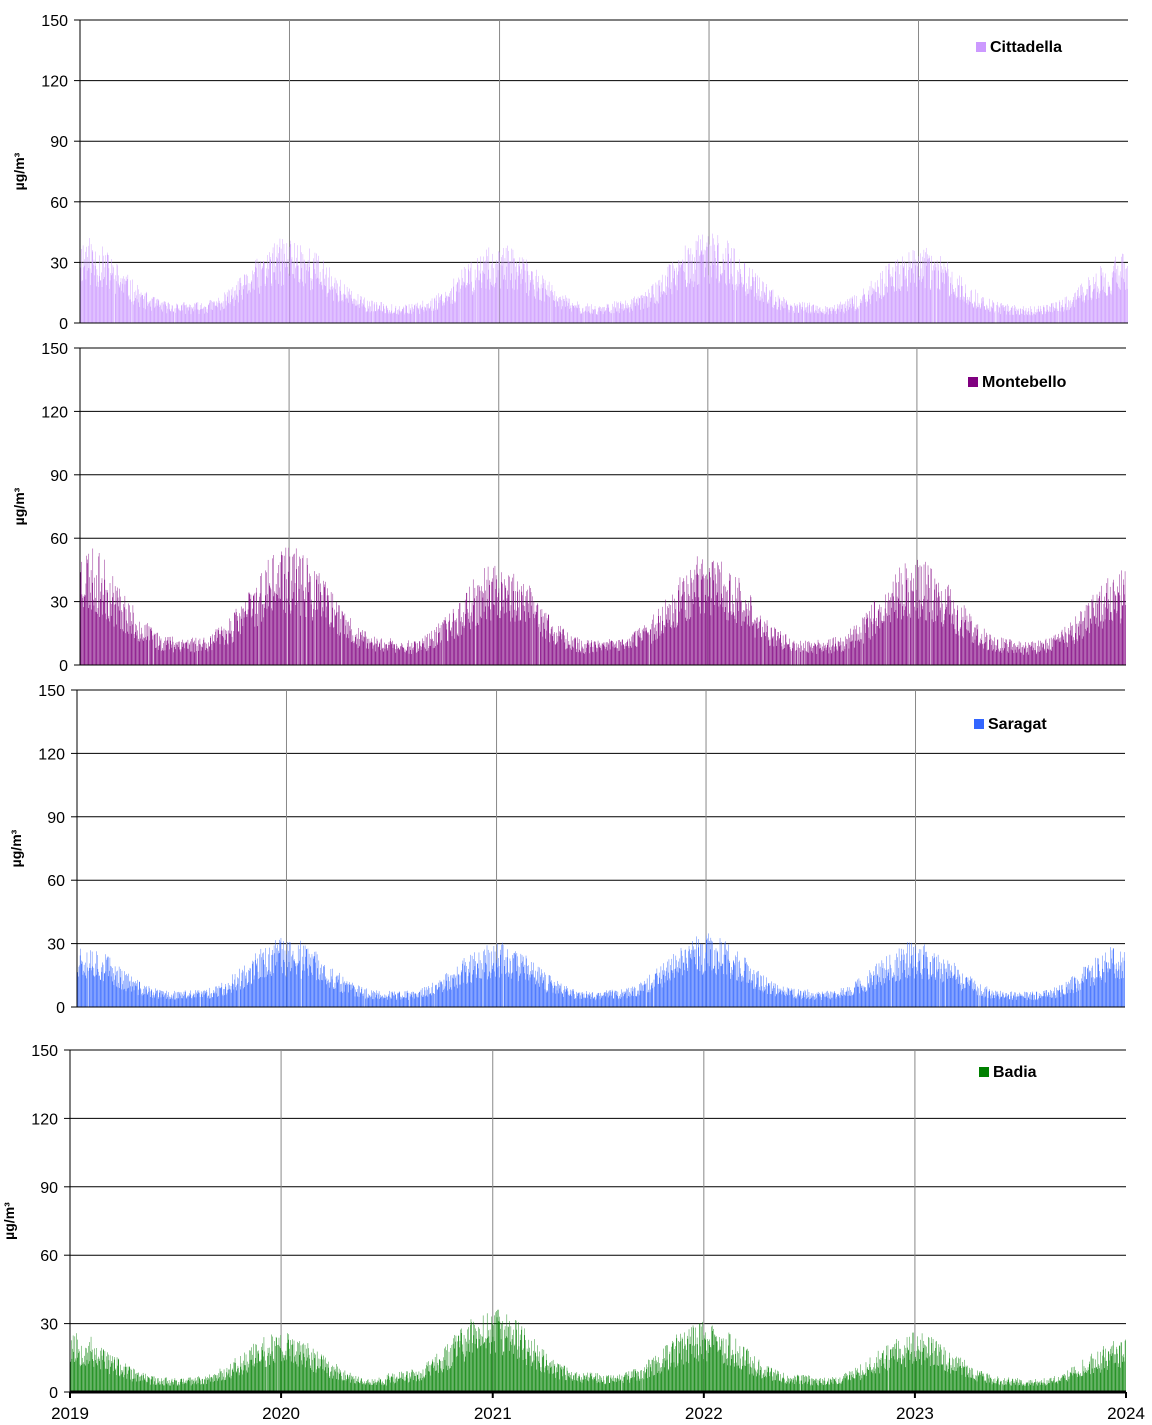 The height and width of the screenshot is (1425, 1152). I want to click on bars-montebello, so click(603, 606).